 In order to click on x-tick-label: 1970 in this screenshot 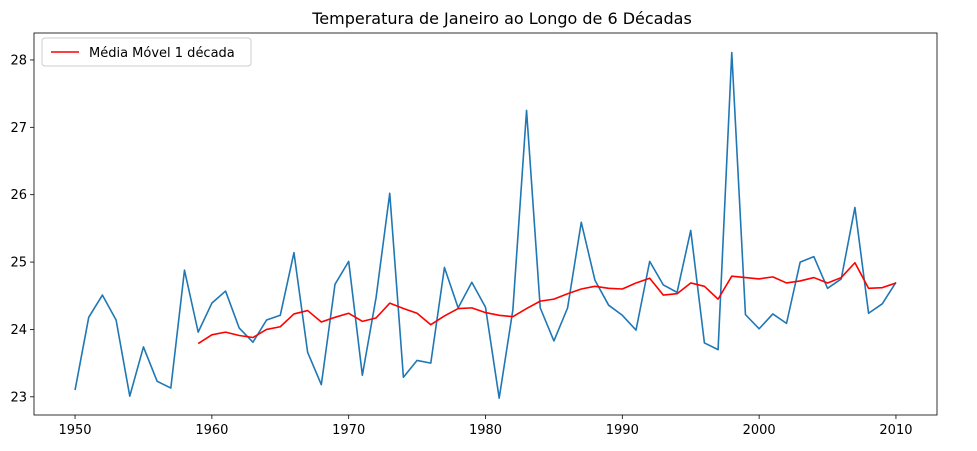, I will do `click(348, 430)`.